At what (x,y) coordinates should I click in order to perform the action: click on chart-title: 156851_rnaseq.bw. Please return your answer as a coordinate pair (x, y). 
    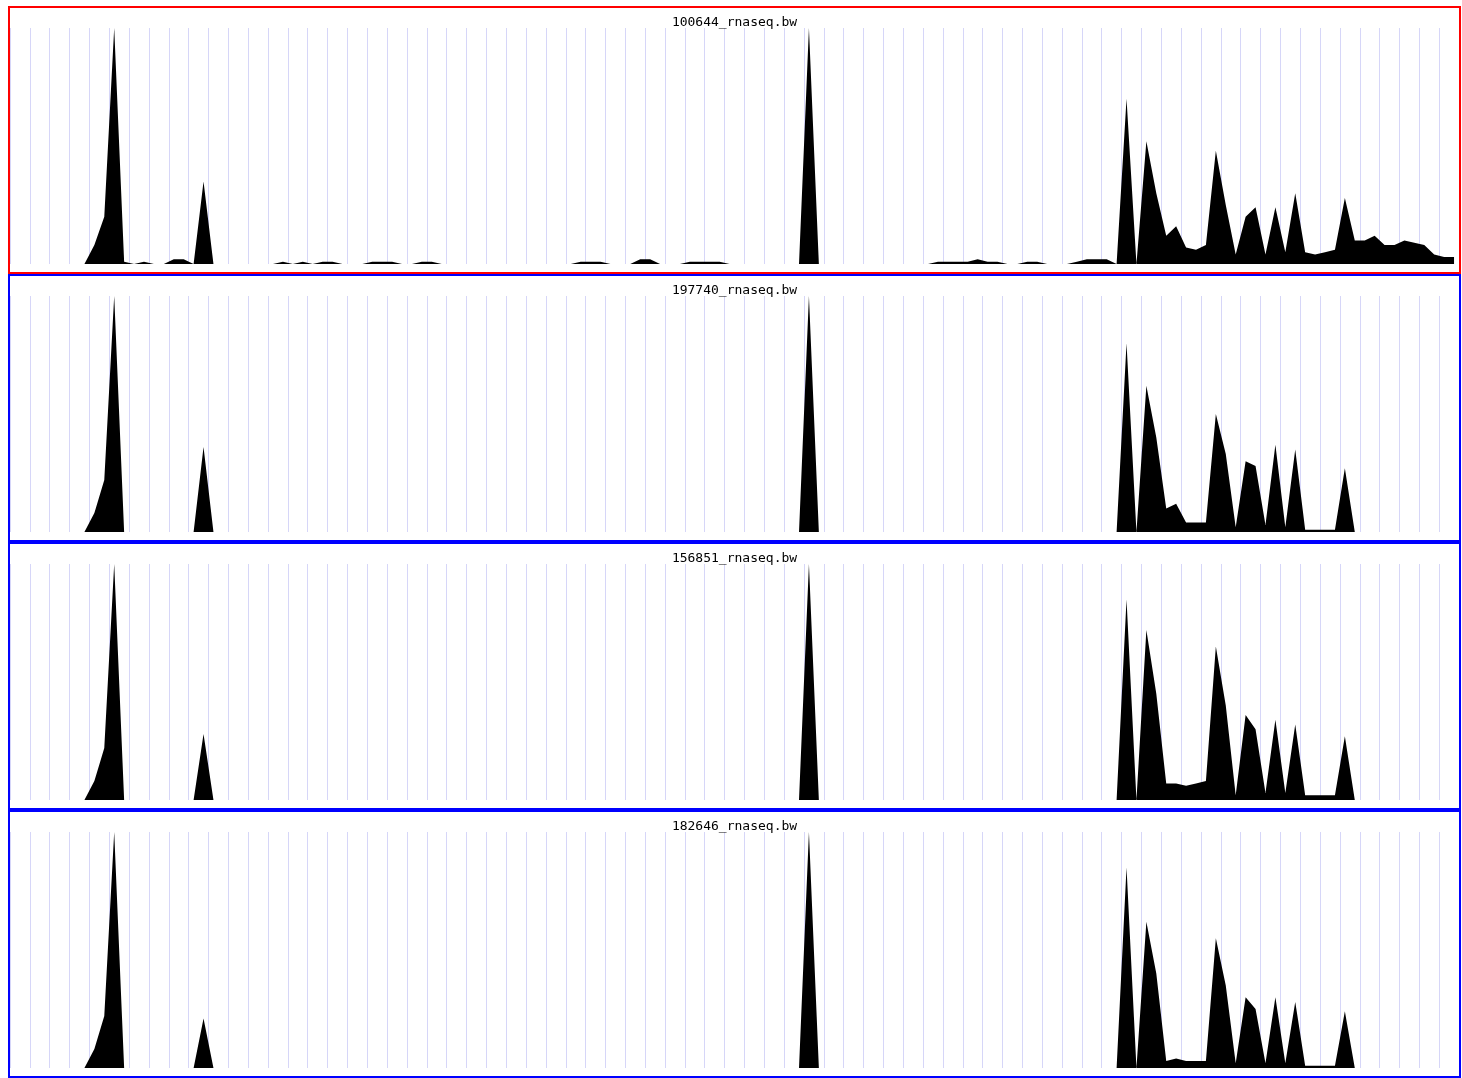
    Looking at the image, I should click on (734, 557).